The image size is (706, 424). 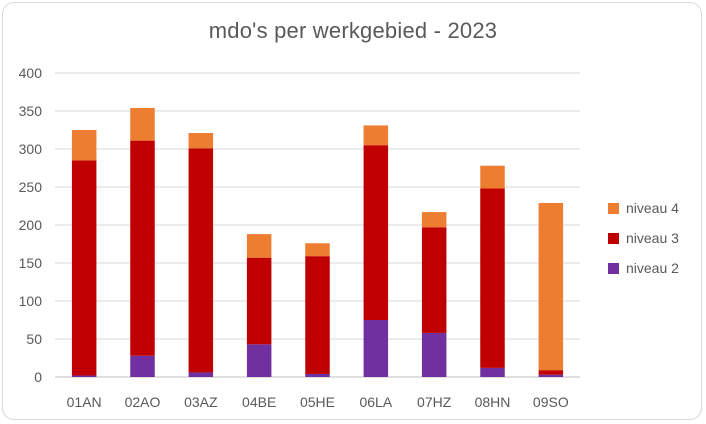 I want to click on x-tick-label: 06LA, so click(x=375, y=402).